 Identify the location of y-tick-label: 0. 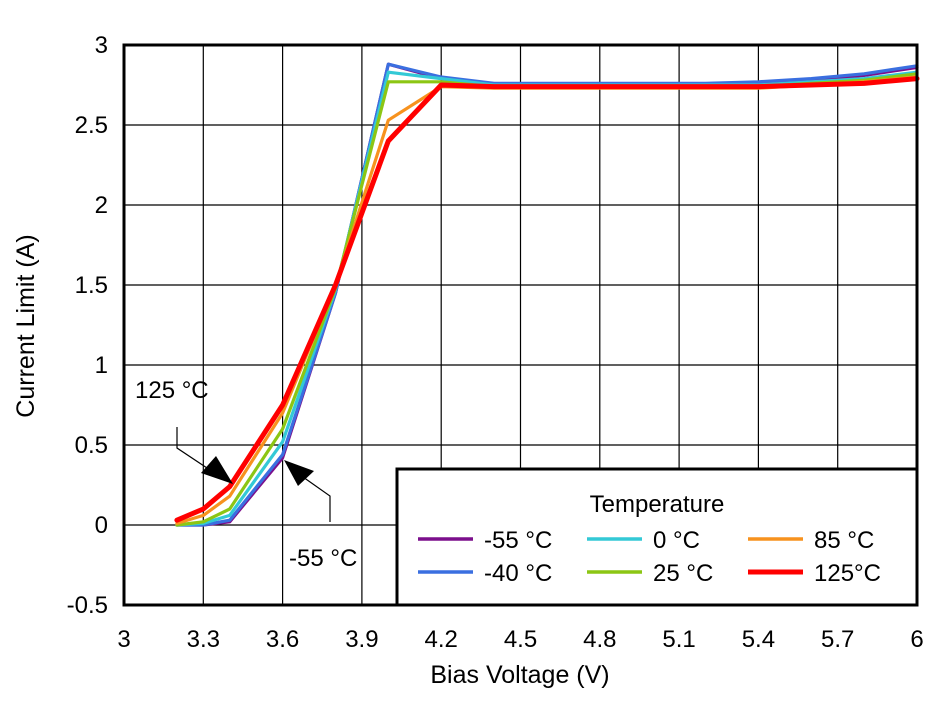
(101, 525).